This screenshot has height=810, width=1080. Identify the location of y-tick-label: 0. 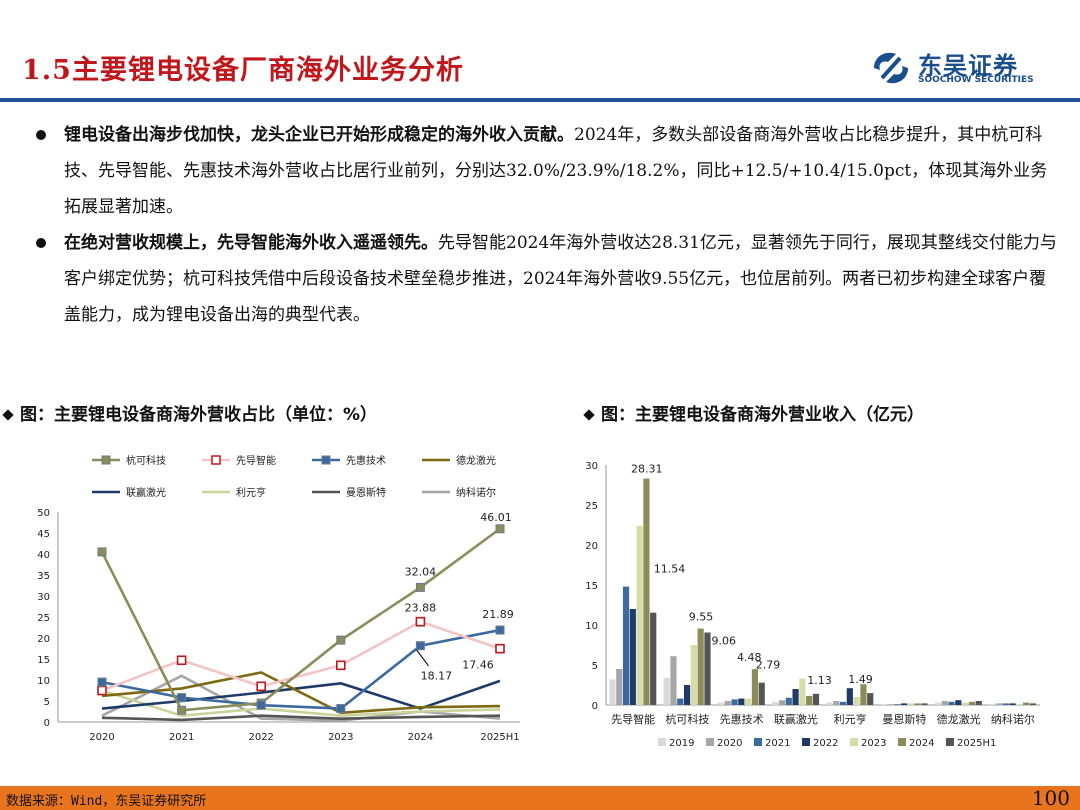
(47, 723).